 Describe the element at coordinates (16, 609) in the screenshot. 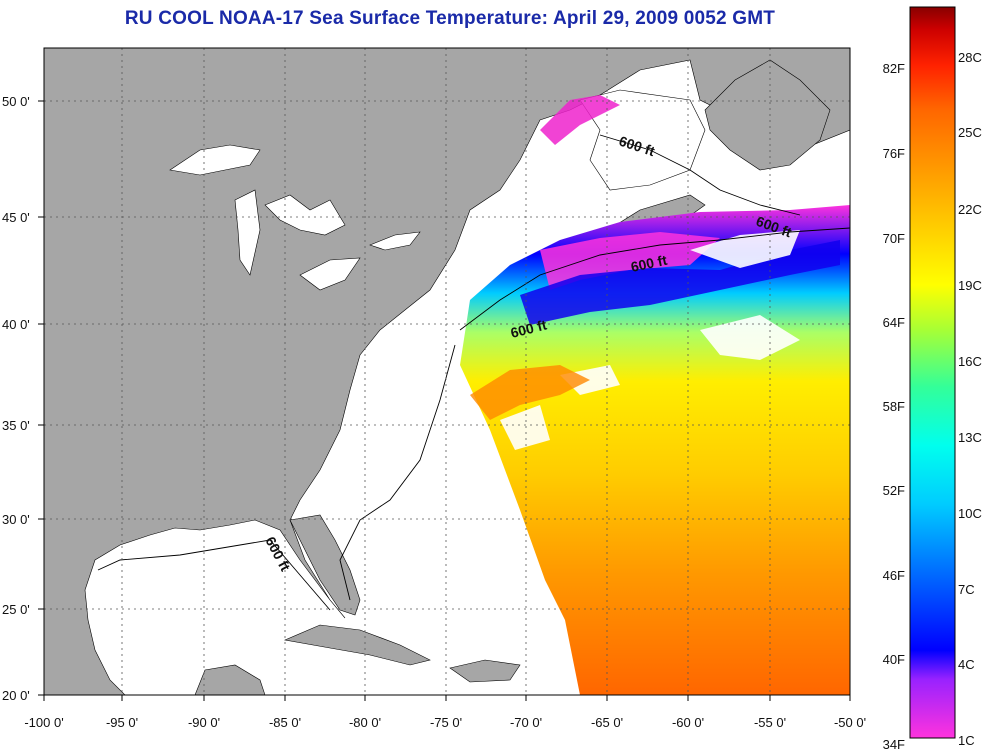

I see `y-tick-label: 25 0'` at that location.